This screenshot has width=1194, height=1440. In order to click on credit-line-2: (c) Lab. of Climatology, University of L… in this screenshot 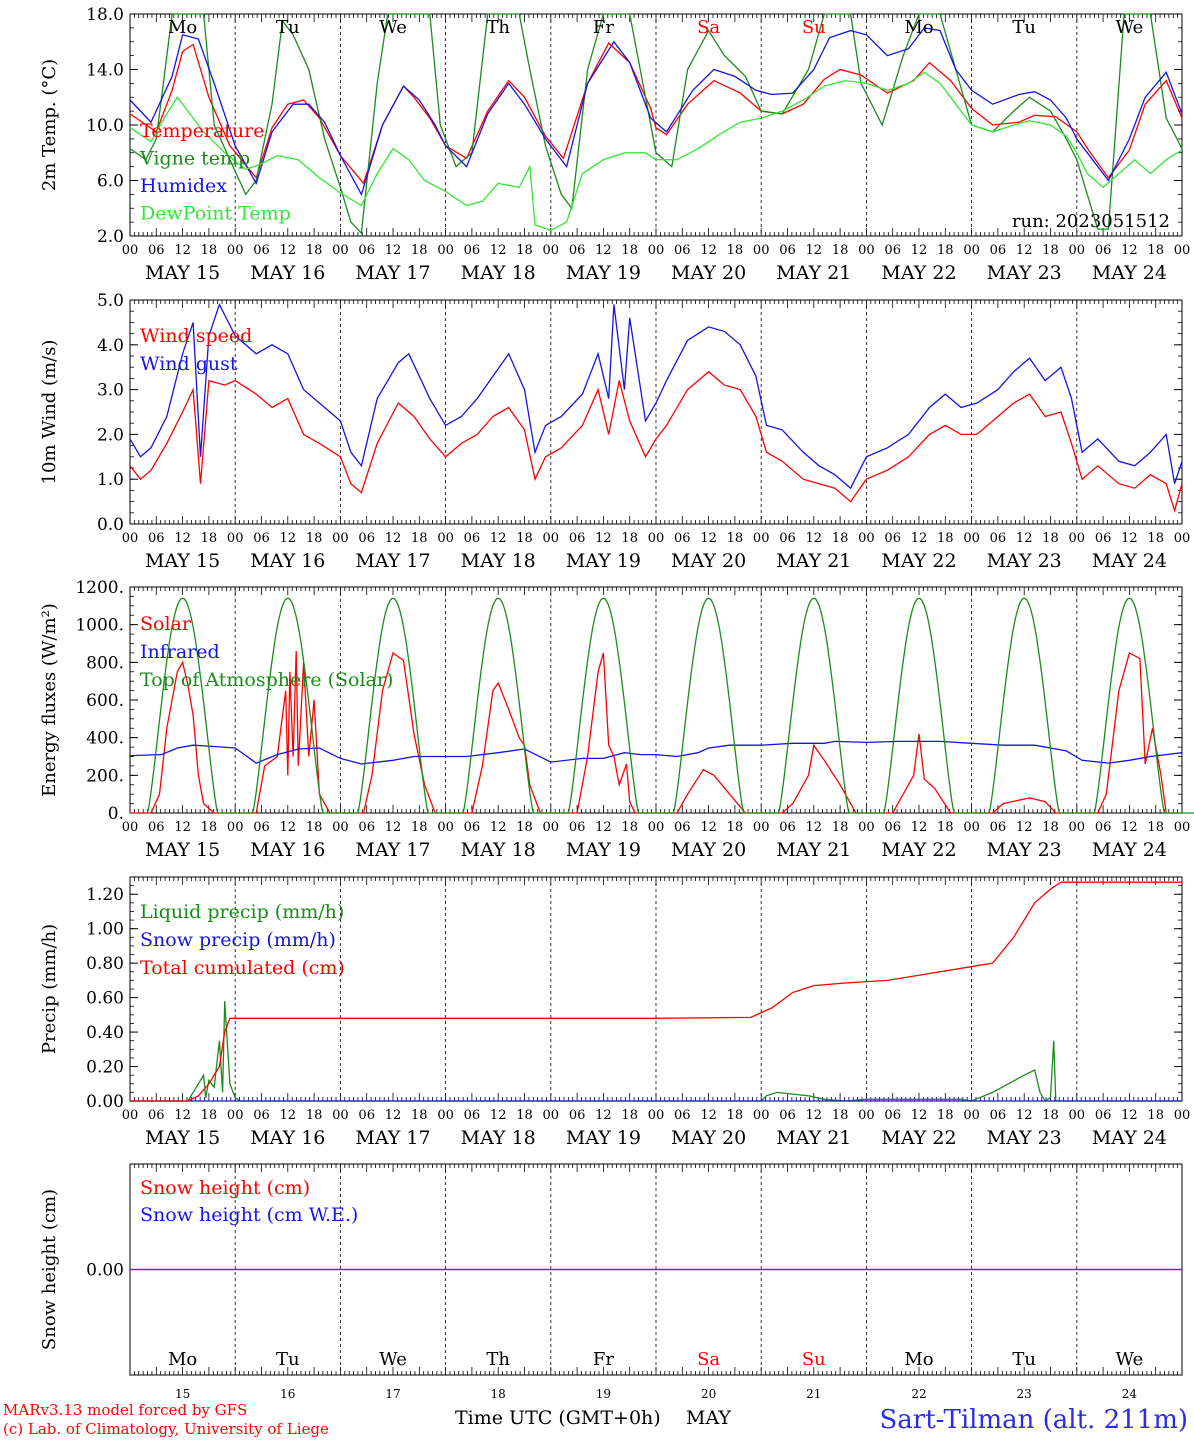, I will do `click(166, 1429)`.